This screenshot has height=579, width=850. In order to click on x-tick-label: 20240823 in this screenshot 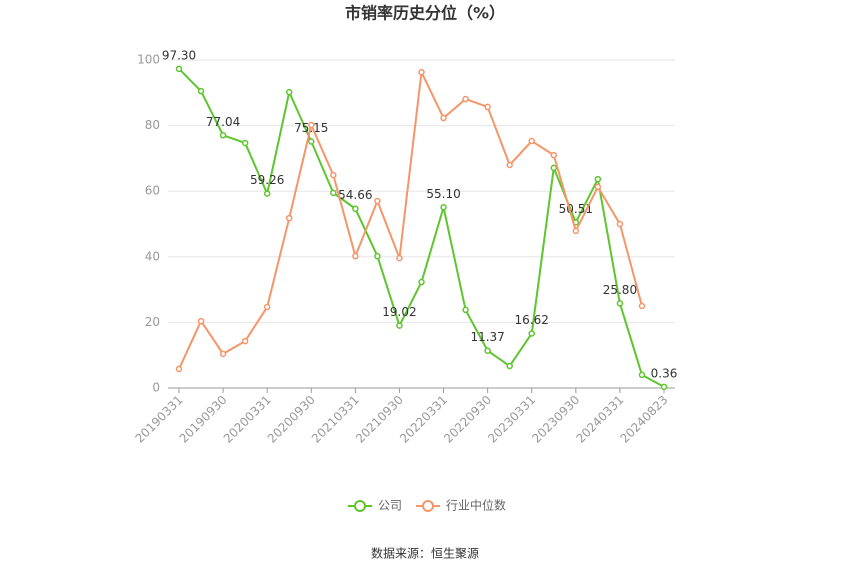, I will do `click(644, 419)`.